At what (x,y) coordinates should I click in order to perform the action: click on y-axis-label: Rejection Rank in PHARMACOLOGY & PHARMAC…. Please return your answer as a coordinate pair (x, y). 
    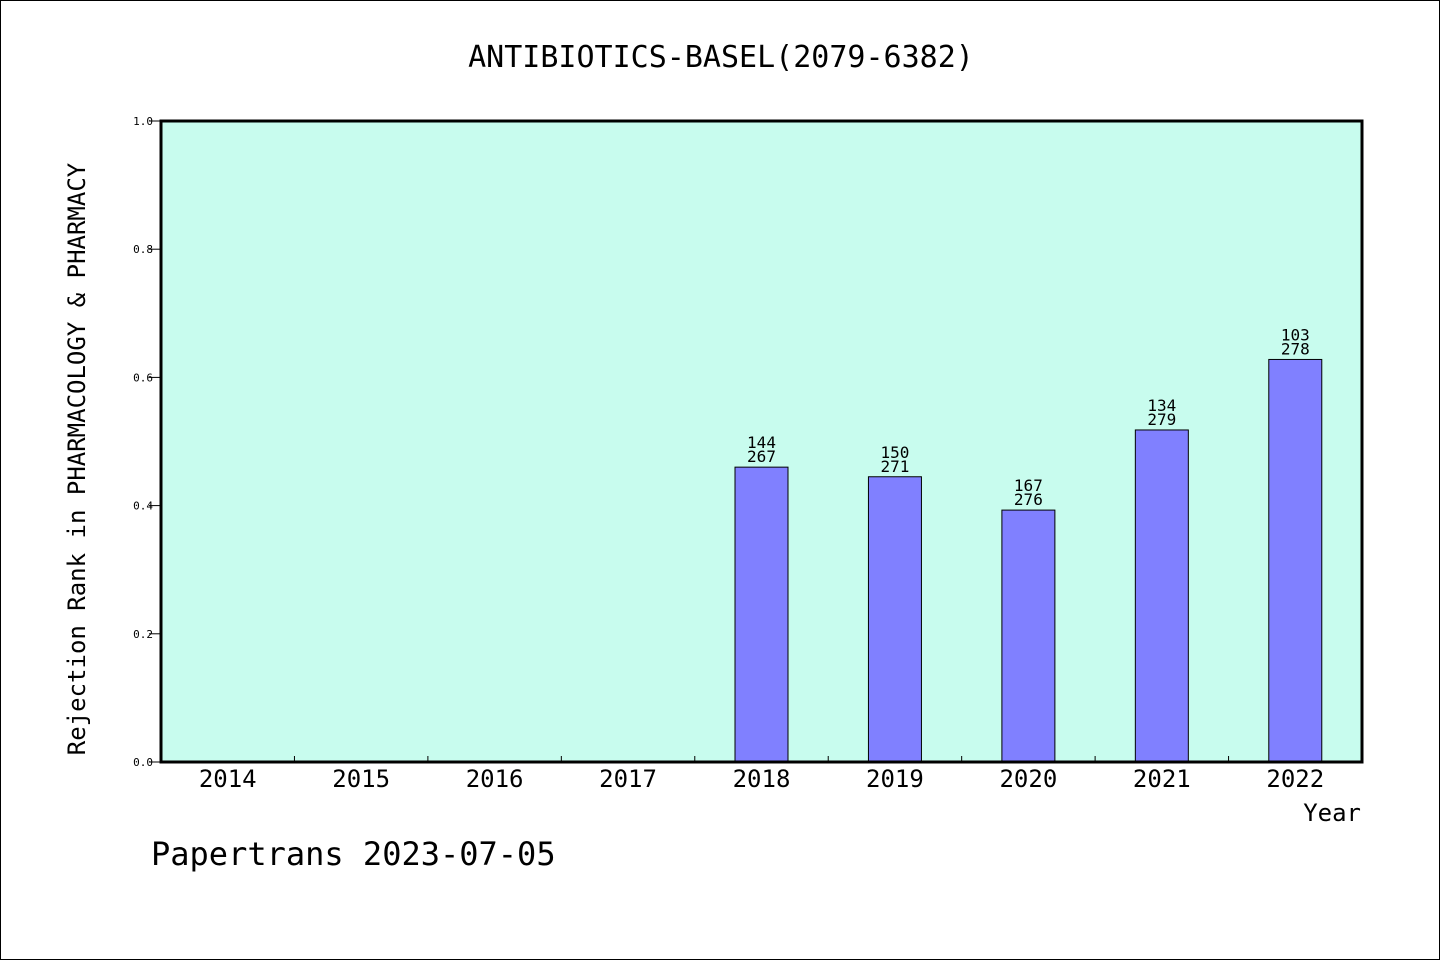
    Looking at the image, I should click on (77, 458).